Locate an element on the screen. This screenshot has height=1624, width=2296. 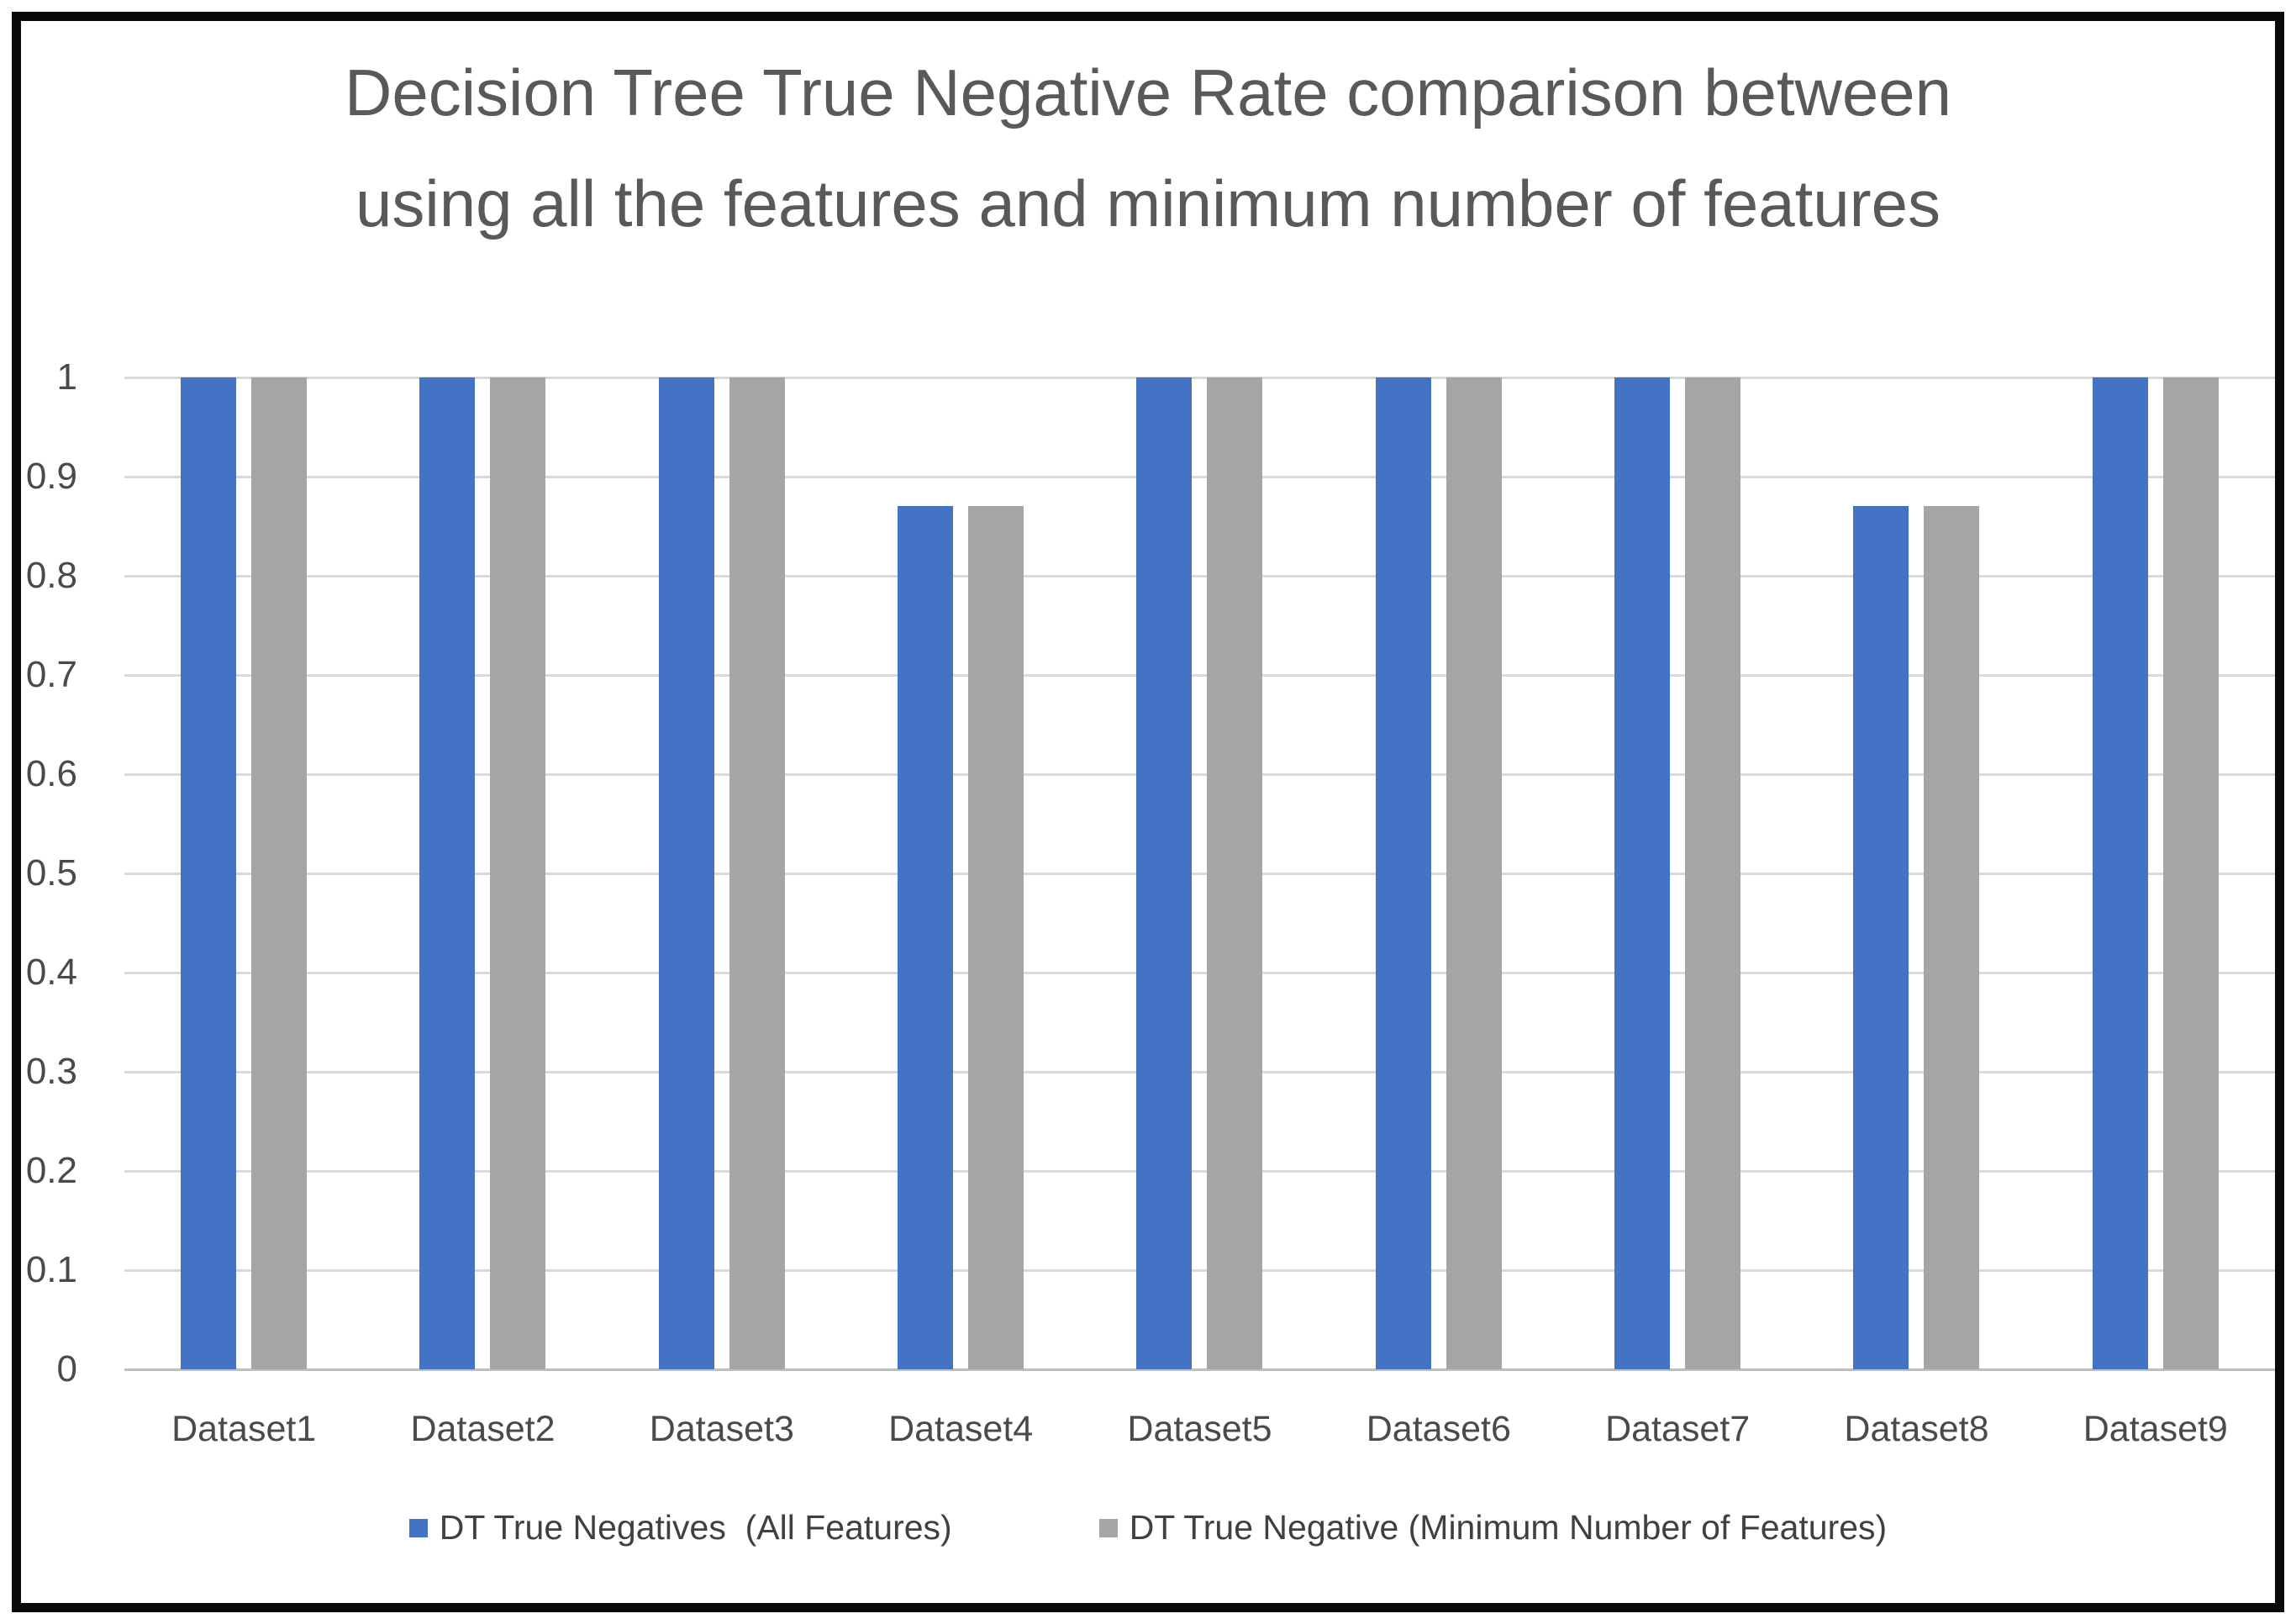
x-axis-line is located at coordinates (1199, 1369).